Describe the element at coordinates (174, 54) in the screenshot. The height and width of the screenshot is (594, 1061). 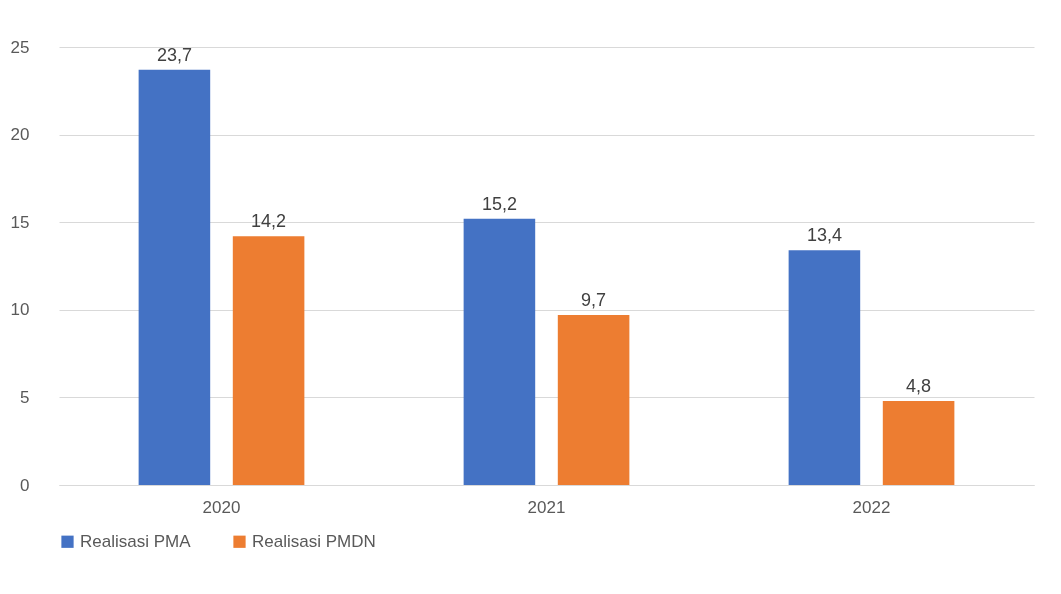
I see `data-label: 23,7` at that location.